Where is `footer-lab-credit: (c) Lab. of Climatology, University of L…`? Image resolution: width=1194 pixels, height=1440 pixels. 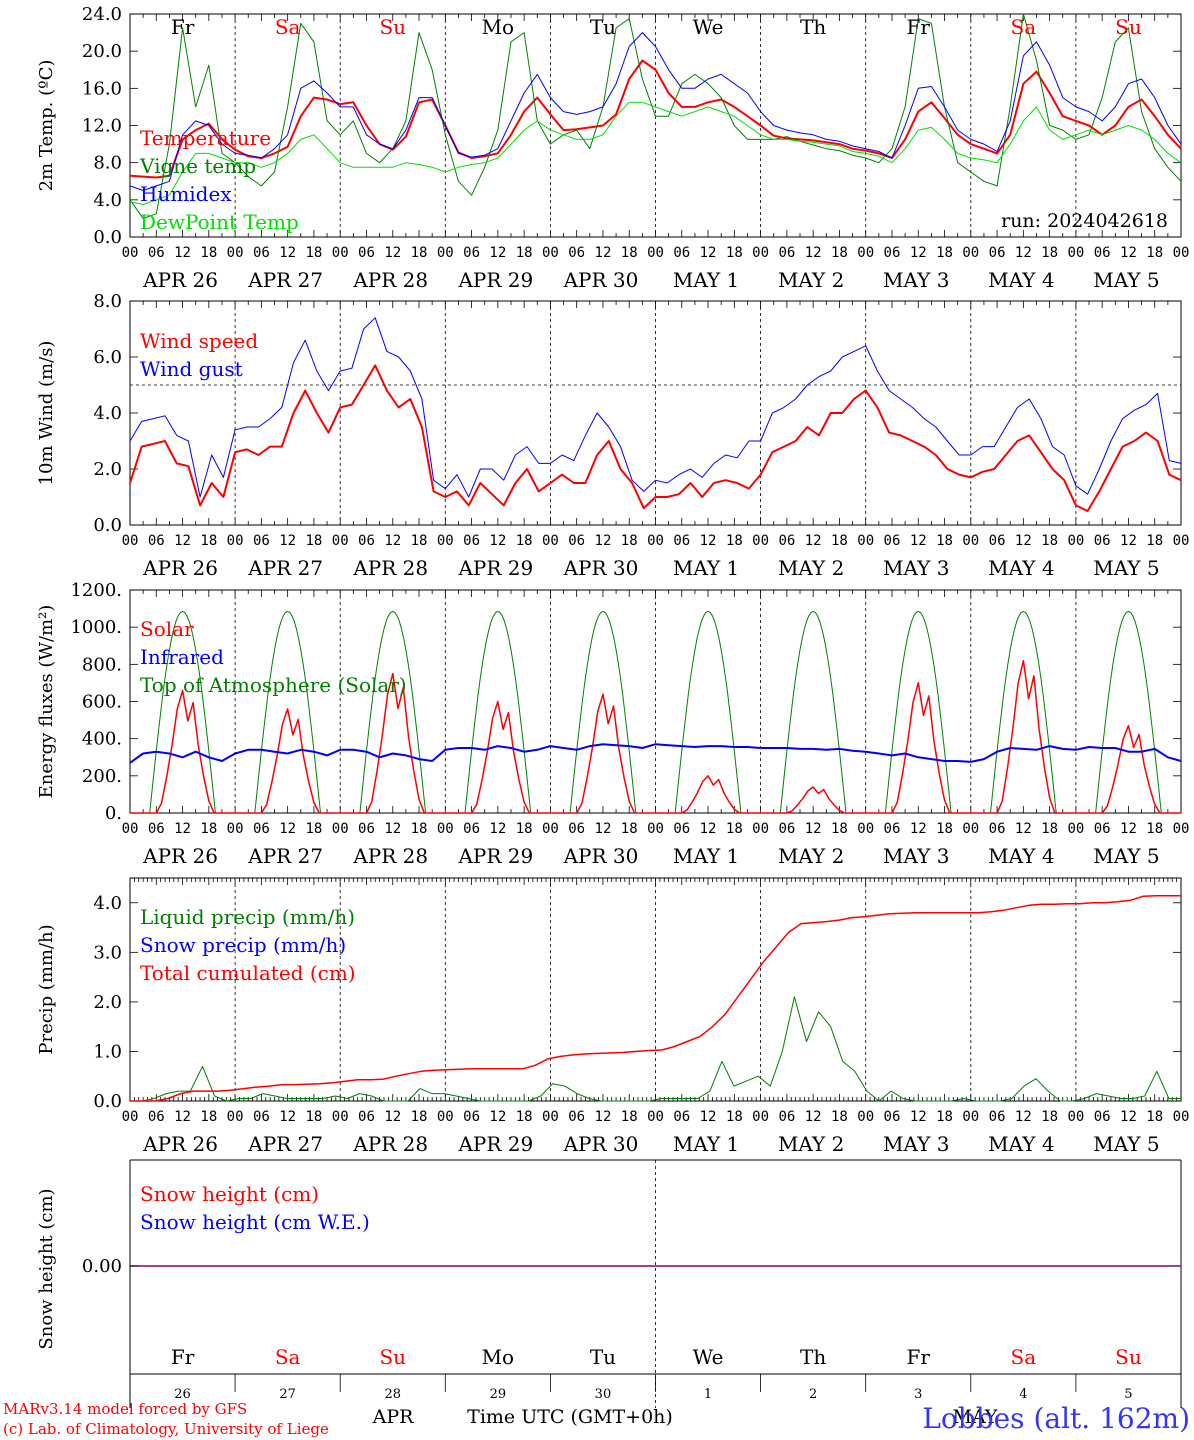 footer-lab-credit: (c) Lab. of Climatology, University of L… is located at coordinates (166, 1429).